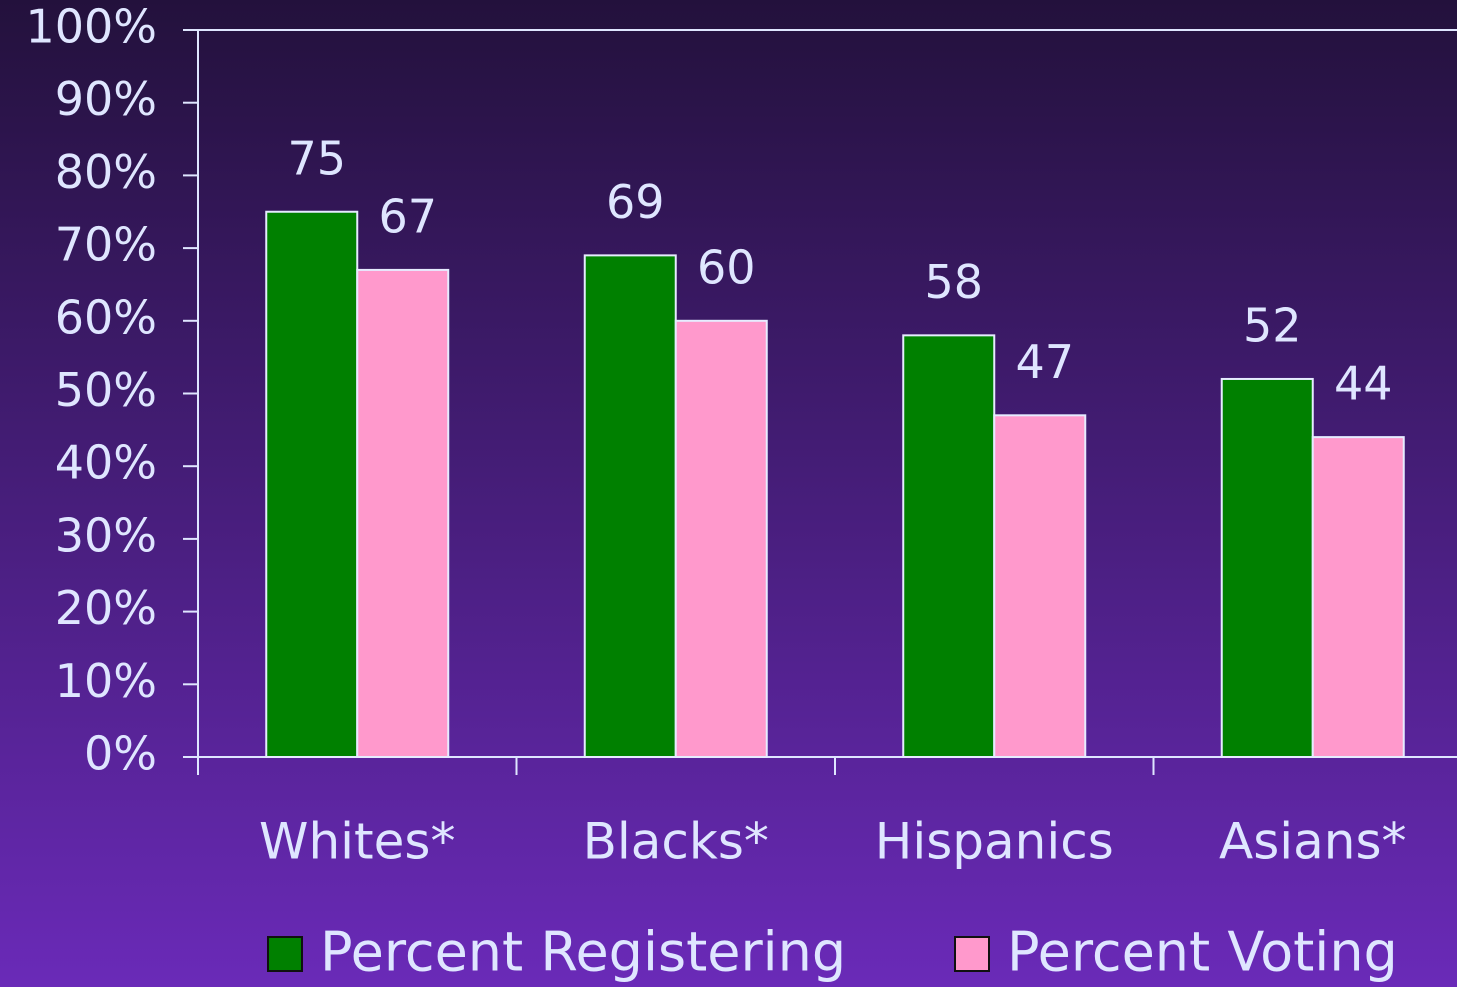  What do you see at coordinates (583, 952) in the screenshot?
I see `legend-label: Percent Registering` at bounding box center [583, 952].